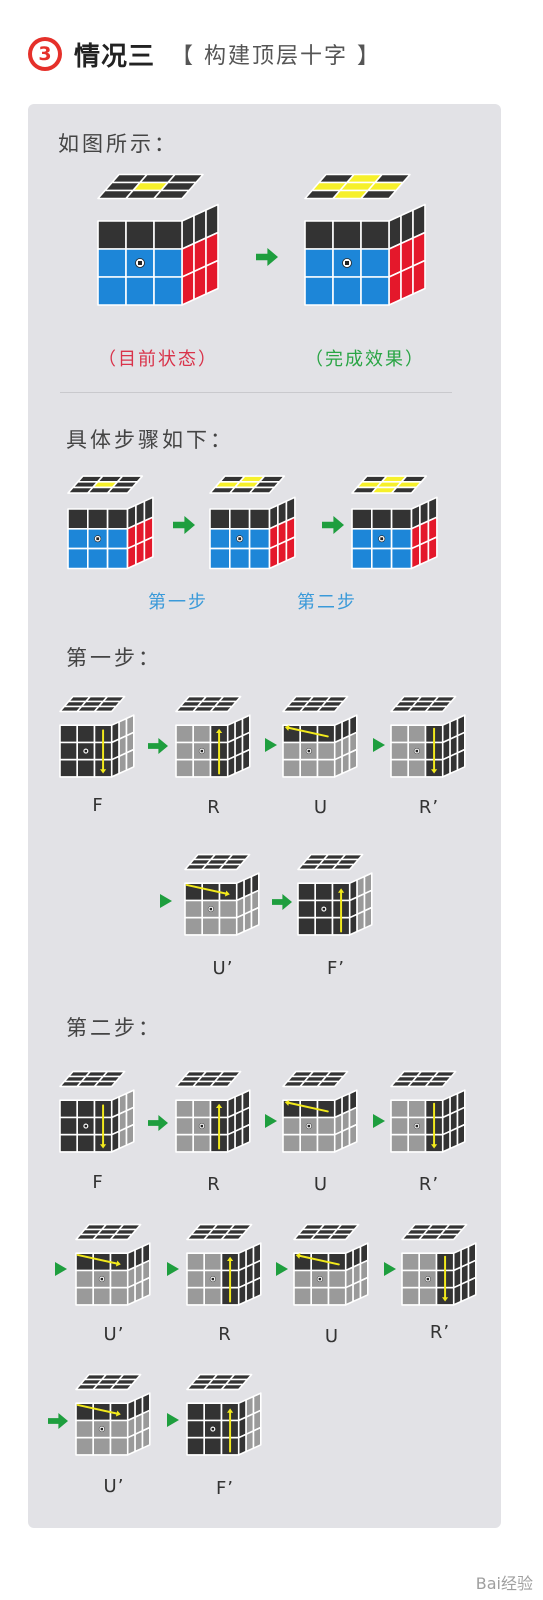 This screenshot has height=1600, width=543. What do you see at coordinates (115, 56) in the screenshot?
I see `section-title: 情况三` at bounding box center [115, 56].